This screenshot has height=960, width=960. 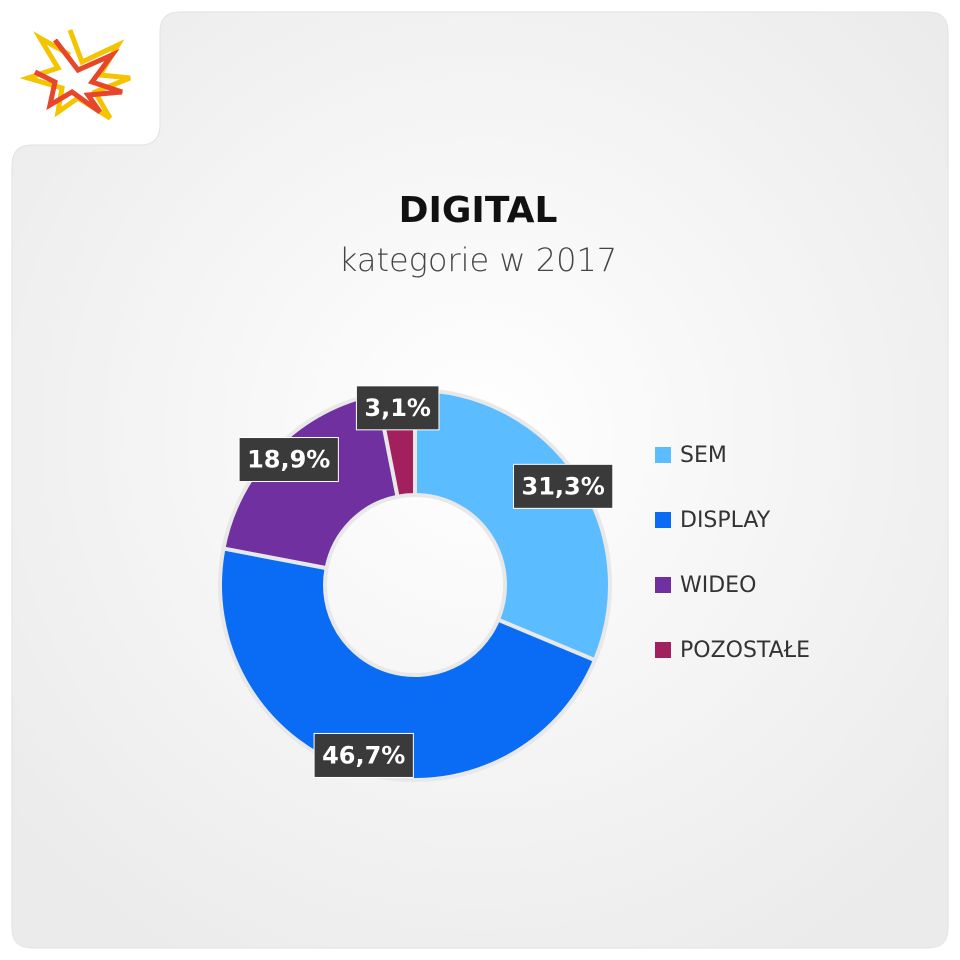 I want to click on chart-subtitle: kategorie w 2017, so click(x=478, y=260).